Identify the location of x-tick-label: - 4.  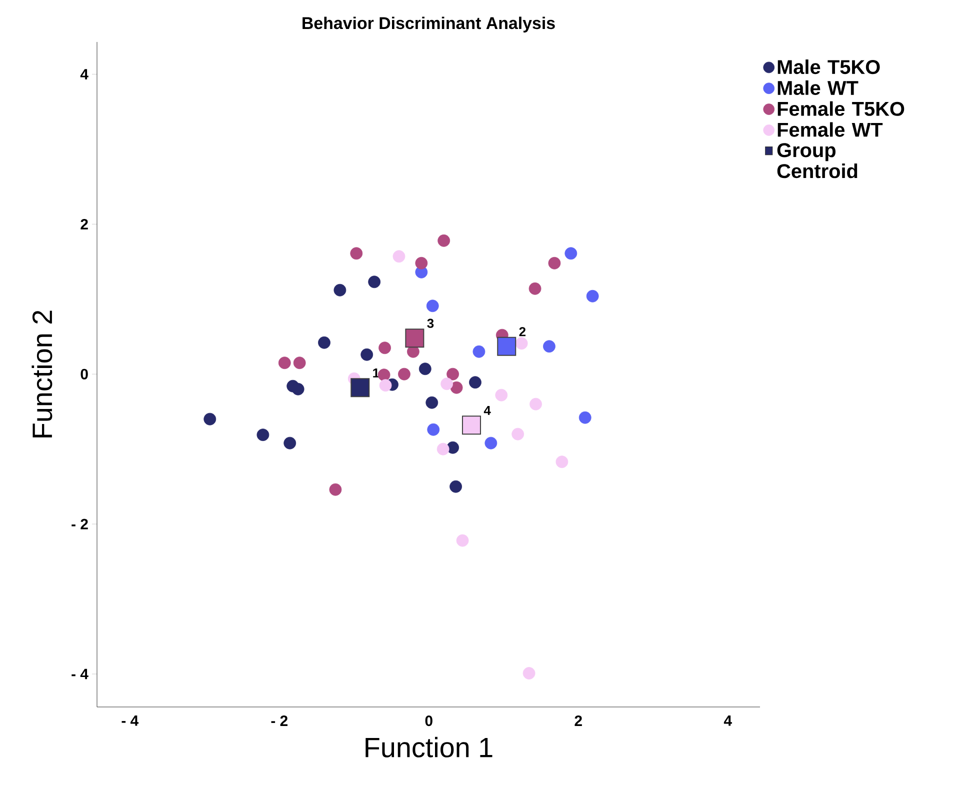
(130, 721).